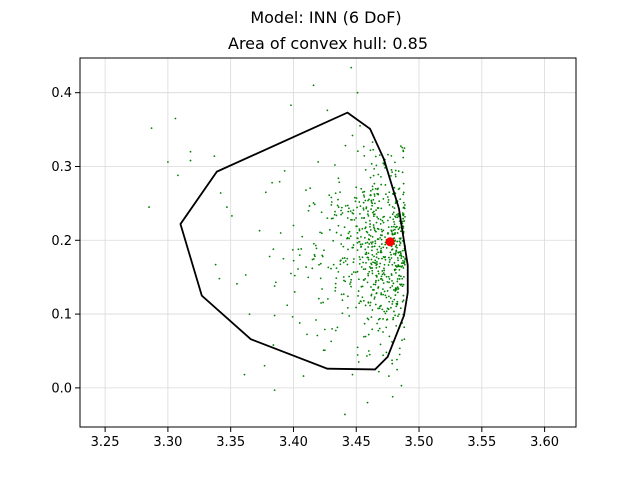 Image resolution: width=640 pixels, height=480 pixels. What do you see at coordinates (61, 93) in the screenshot?
I see `y-tick-label: 0.4` at bounding box center [61, 93].